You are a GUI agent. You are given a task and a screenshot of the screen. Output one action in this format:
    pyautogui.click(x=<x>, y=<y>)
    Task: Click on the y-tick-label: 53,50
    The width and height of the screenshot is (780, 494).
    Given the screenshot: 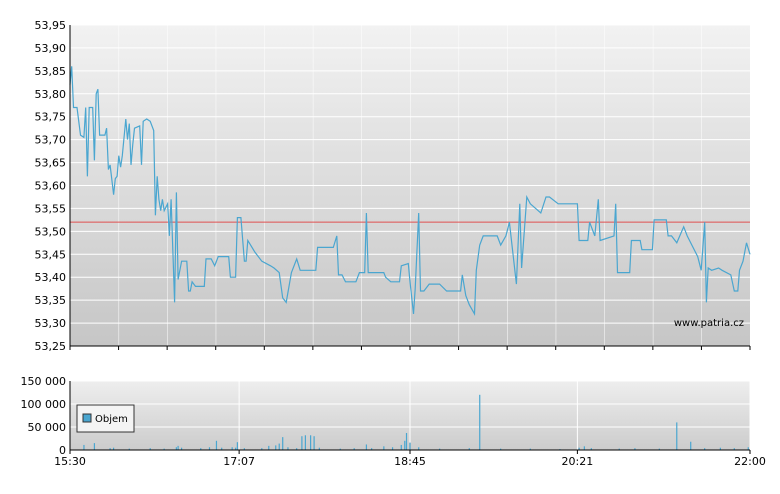 What is the action you would take?
    pyautogui.click(x=51, y=231)
    